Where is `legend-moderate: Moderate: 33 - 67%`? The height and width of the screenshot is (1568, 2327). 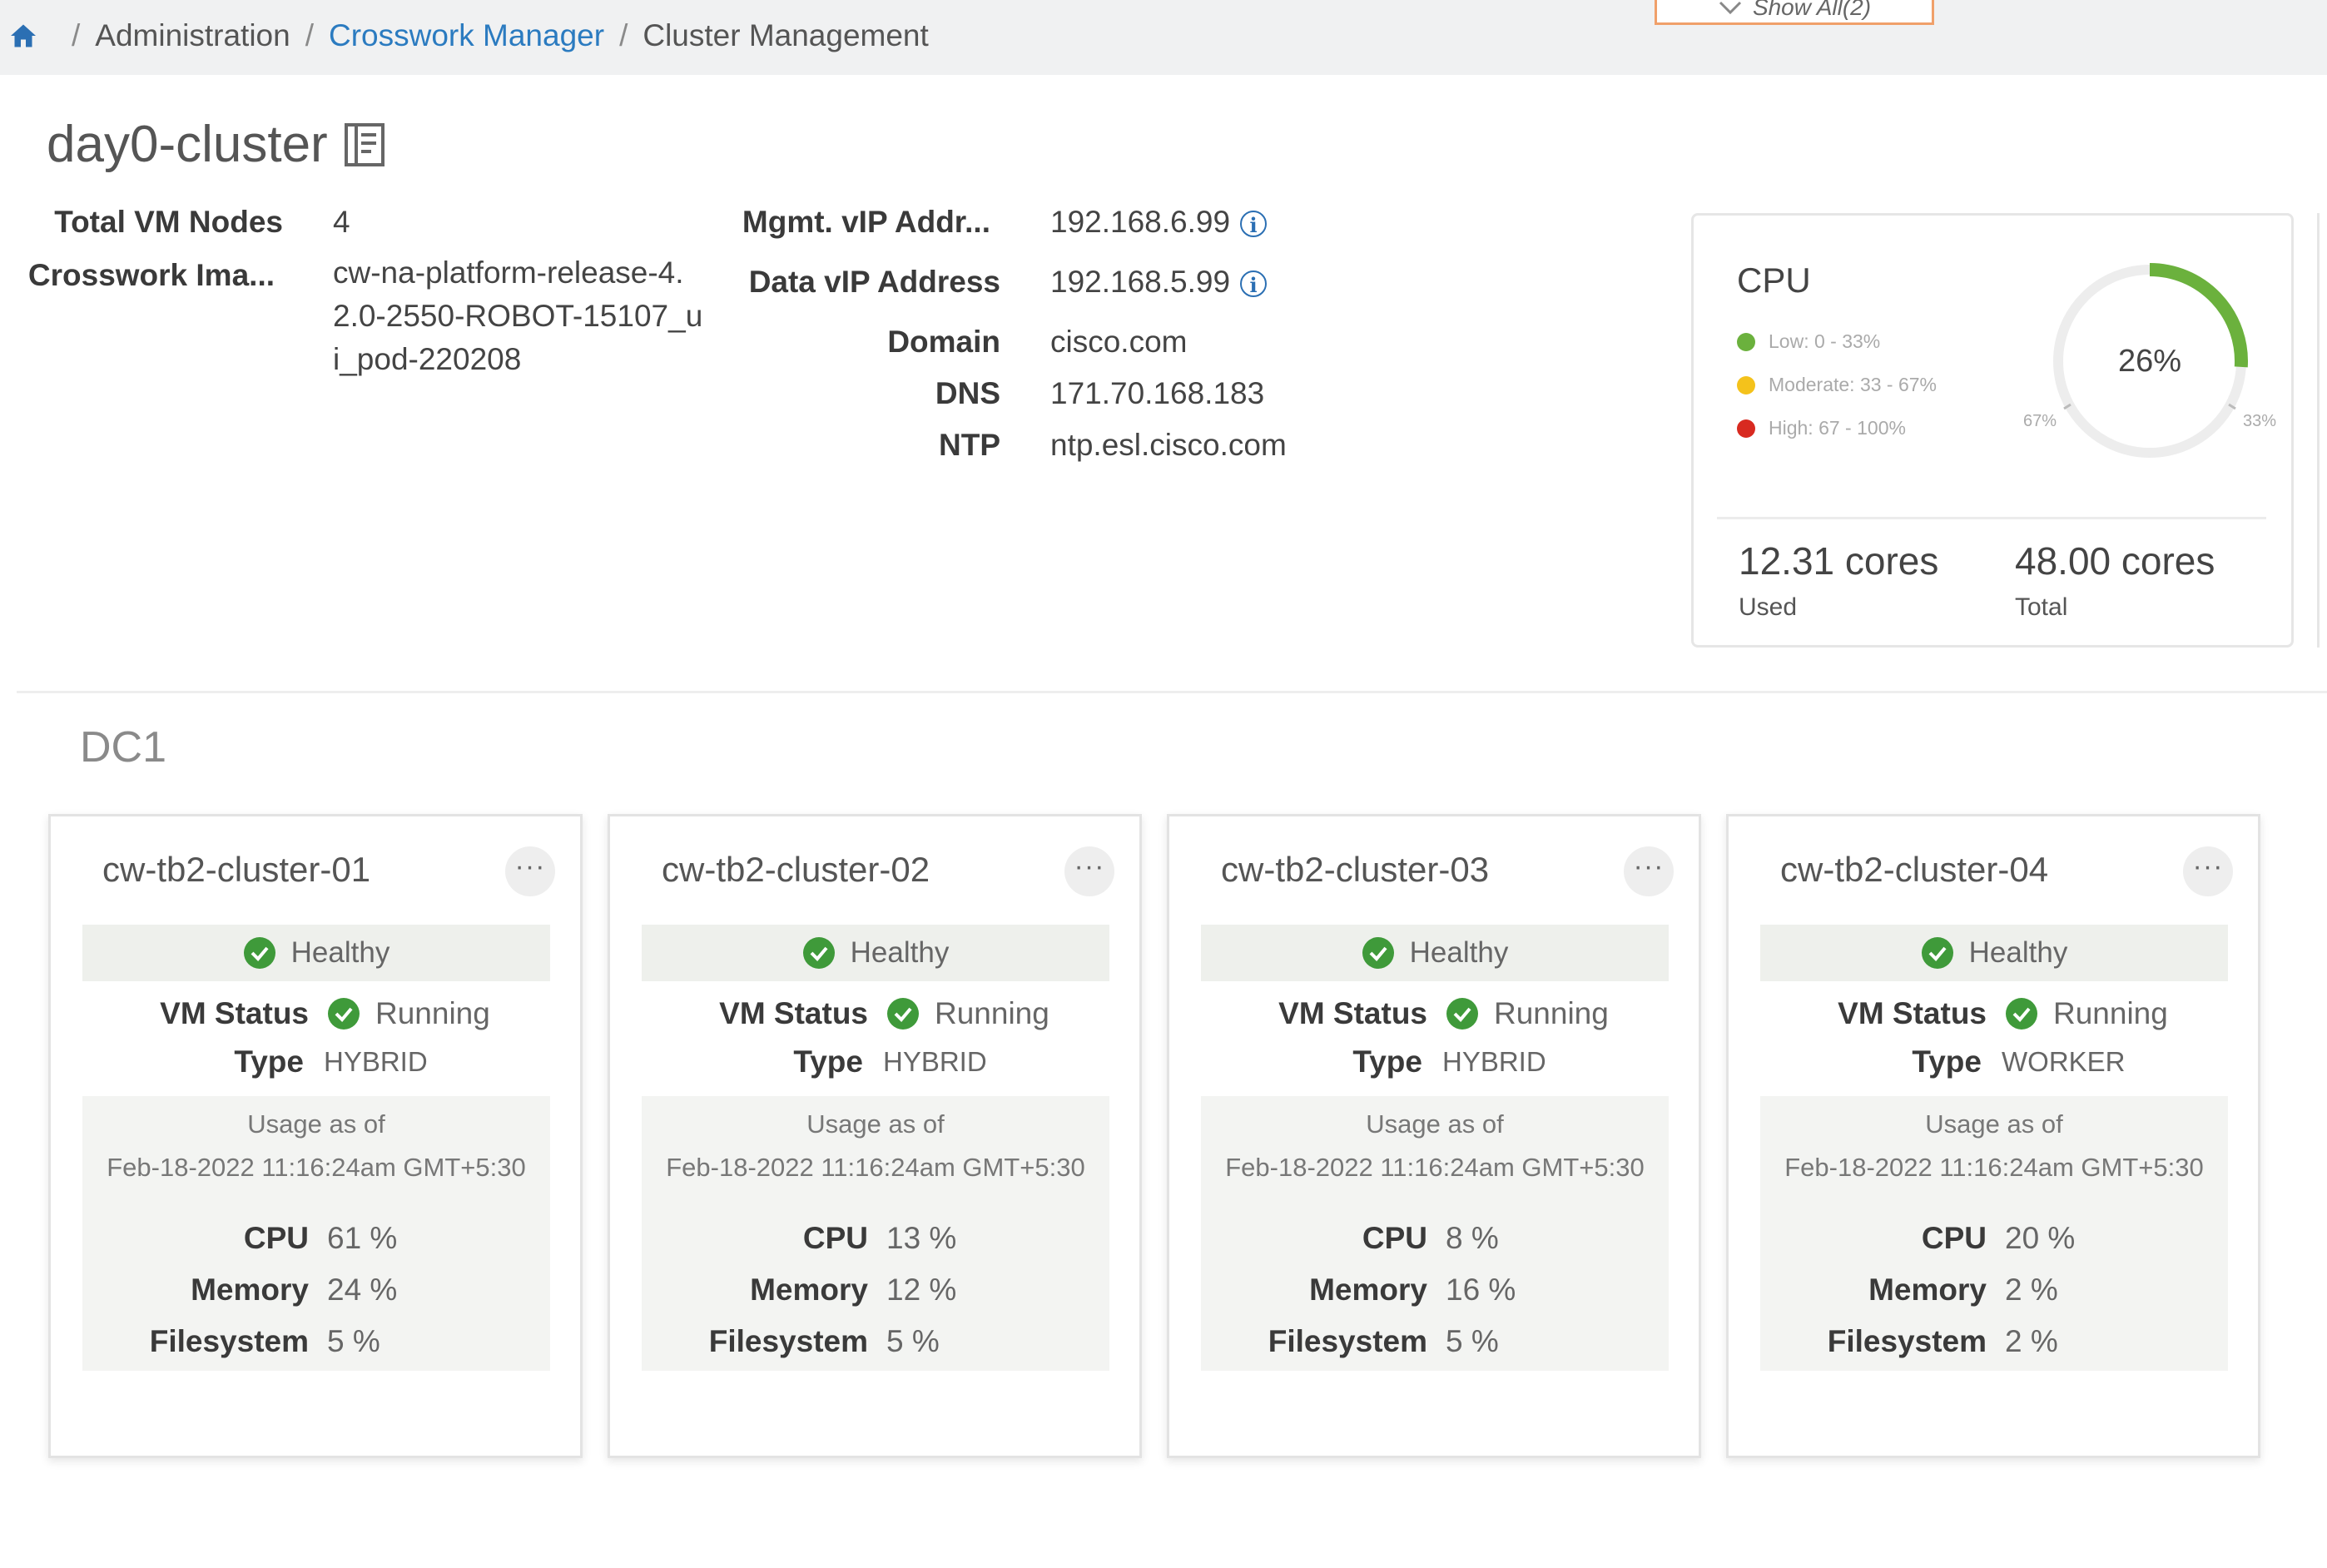
legend-moderate: Moderate: 33 - 67% is located at coordinates (1837, 385).